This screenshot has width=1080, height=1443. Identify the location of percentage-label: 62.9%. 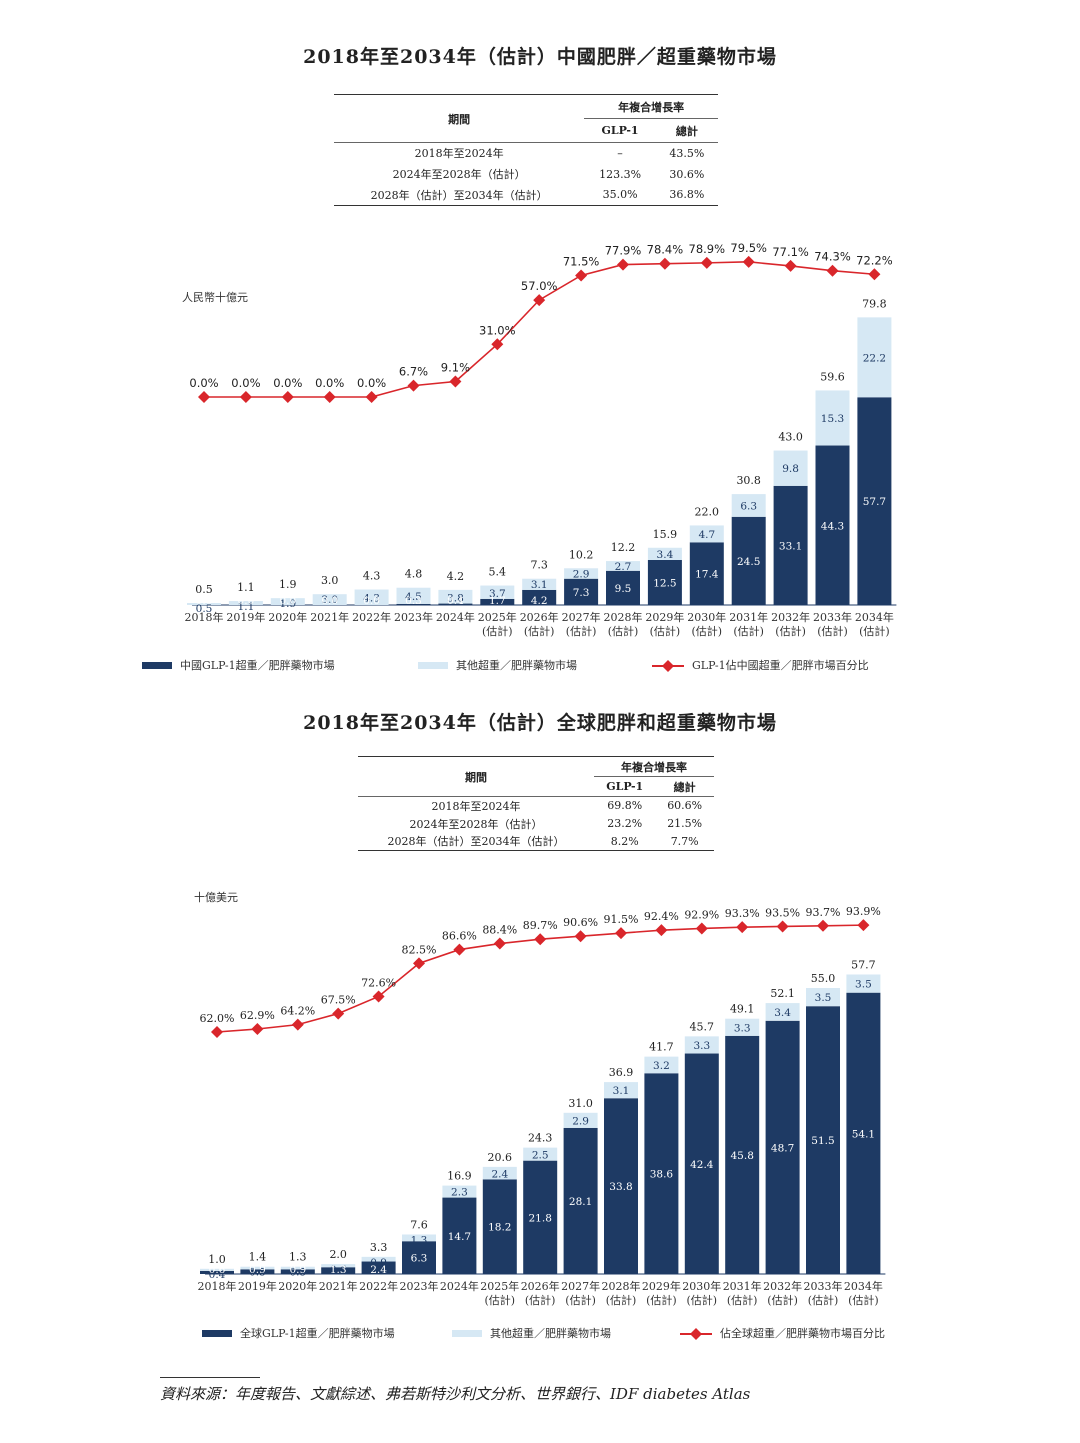
(257, 1015).